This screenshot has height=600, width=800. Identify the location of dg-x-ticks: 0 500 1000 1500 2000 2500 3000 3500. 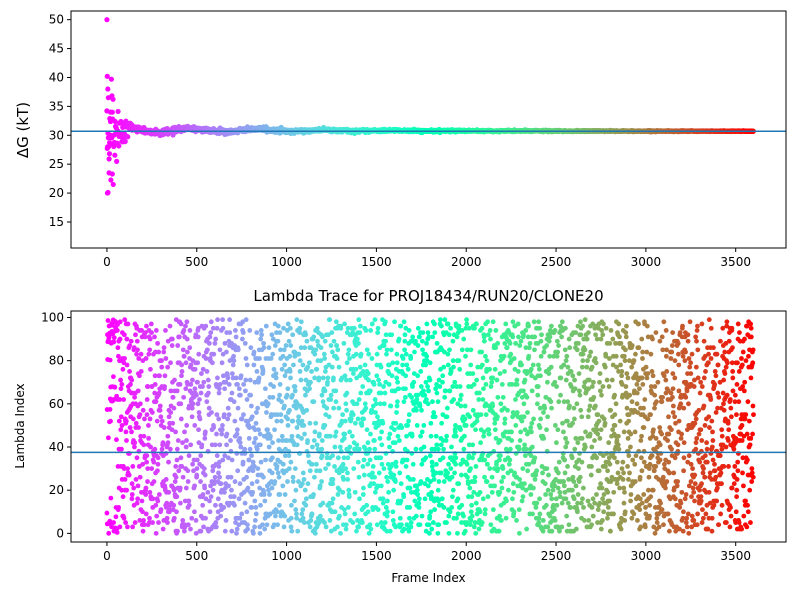
(427, 258).